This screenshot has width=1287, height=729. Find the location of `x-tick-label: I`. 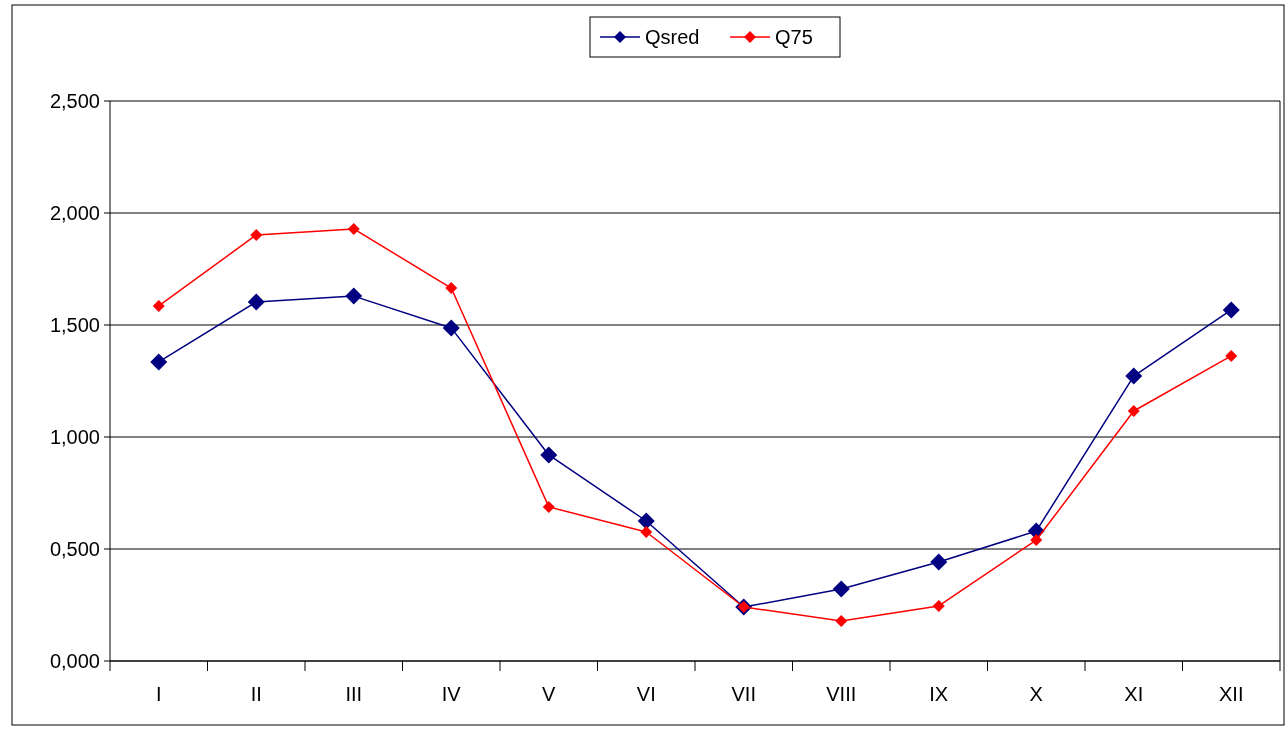

x-tick-label: I is located at coordinates (158, 694).